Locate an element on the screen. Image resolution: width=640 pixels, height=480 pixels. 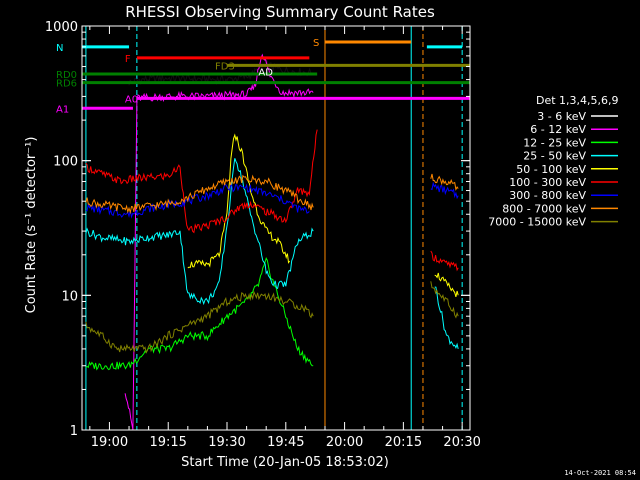
flag-label: RD6 is located at coordinates (66, 84).